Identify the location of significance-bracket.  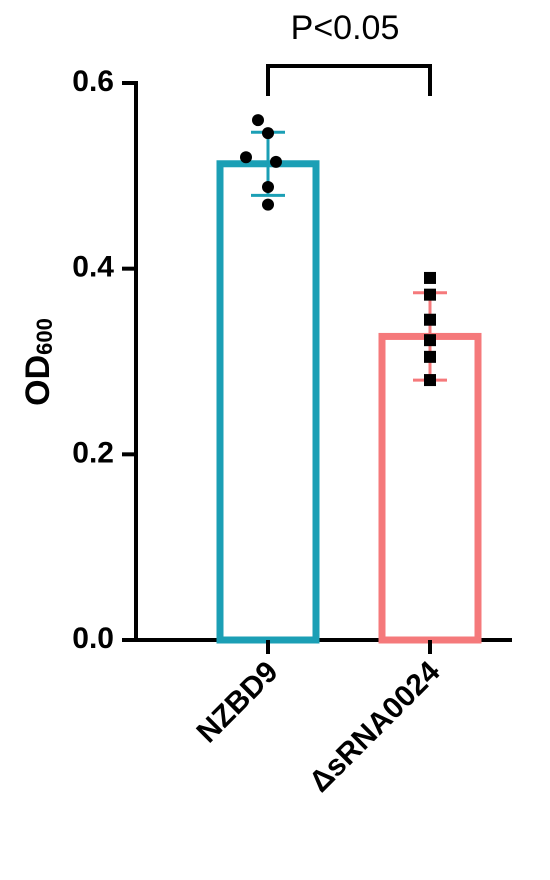
(349, 80).